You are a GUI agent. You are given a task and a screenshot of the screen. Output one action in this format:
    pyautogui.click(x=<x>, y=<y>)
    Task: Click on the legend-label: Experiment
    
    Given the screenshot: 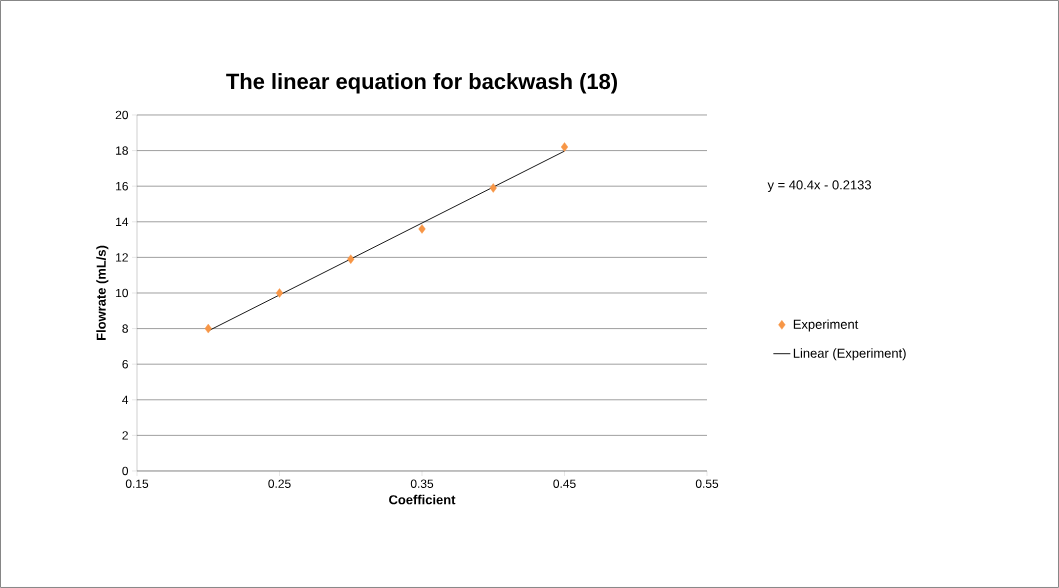 What is the action you would take?
    pyautogui.click(x=826, y=325)
    